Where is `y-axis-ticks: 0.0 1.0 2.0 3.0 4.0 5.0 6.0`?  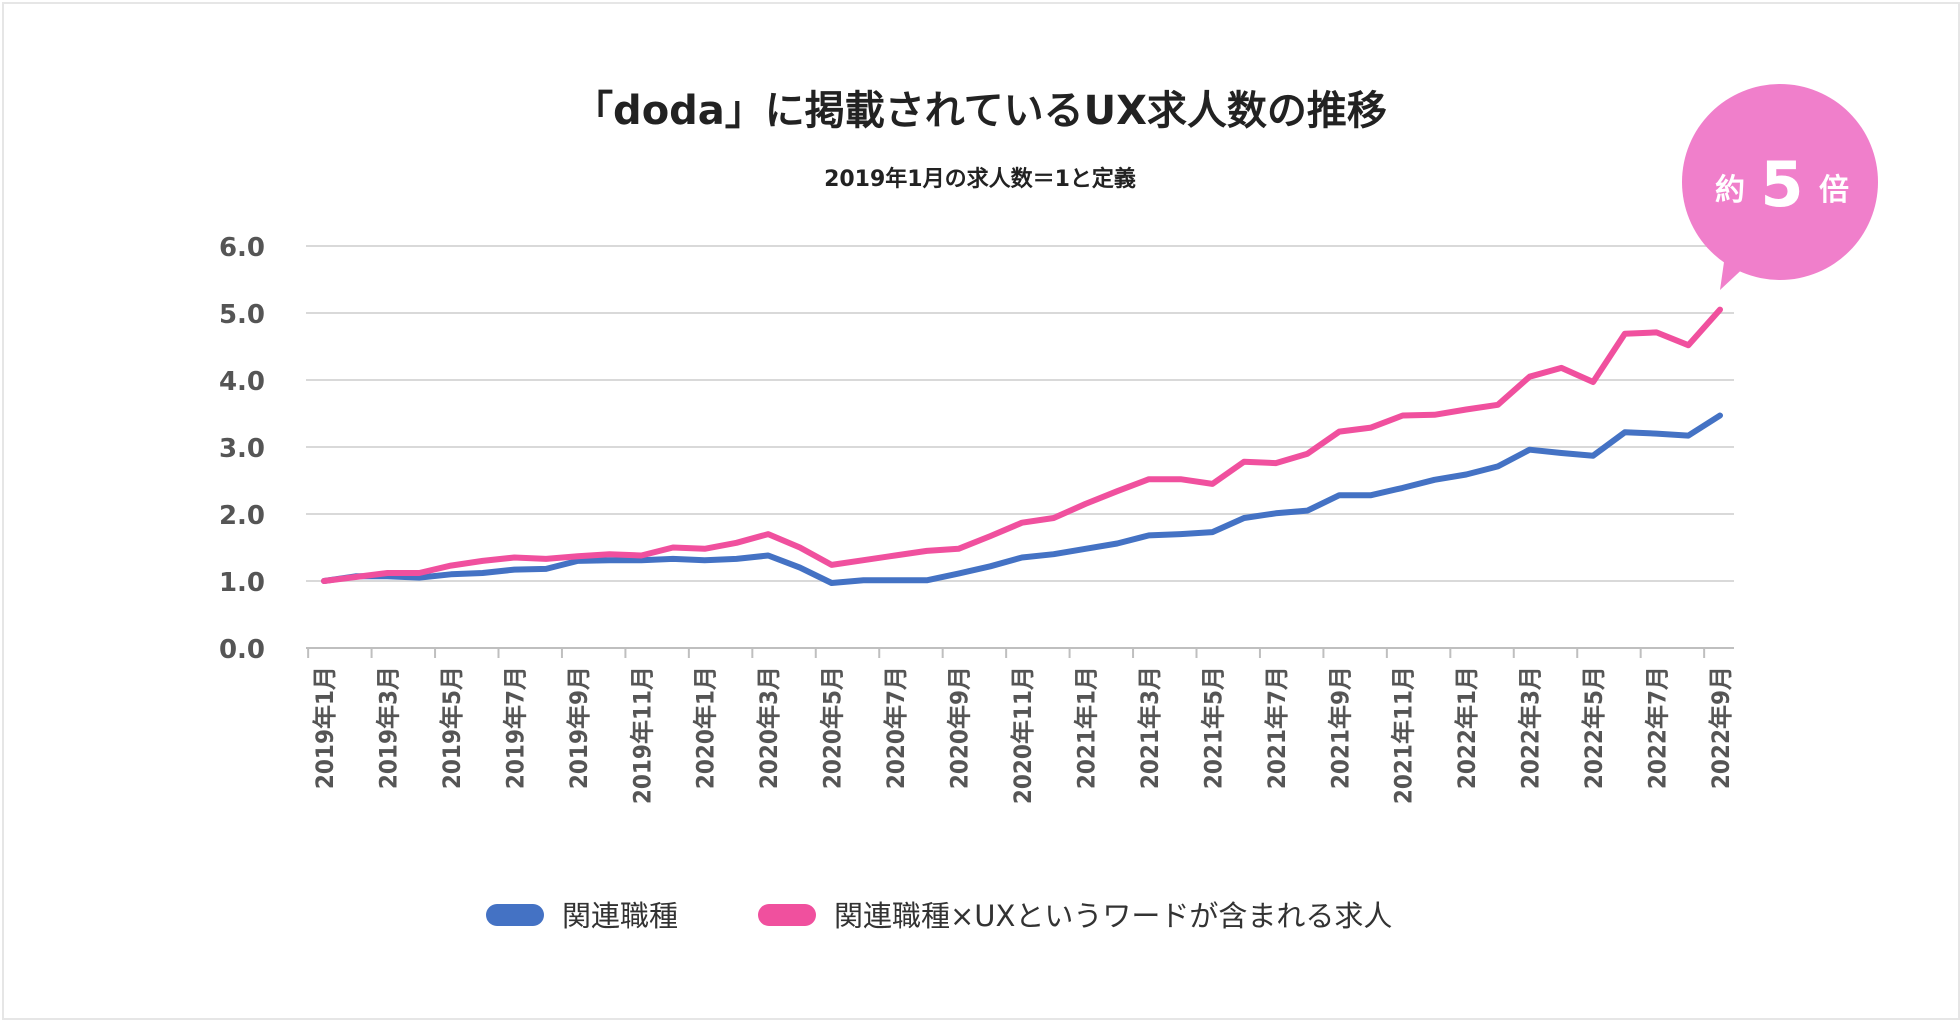
y-axis-ticks: 0.0 1.0 2.0 3.0 4.0 5.0 6.0 is located at coordinates (242, 449).